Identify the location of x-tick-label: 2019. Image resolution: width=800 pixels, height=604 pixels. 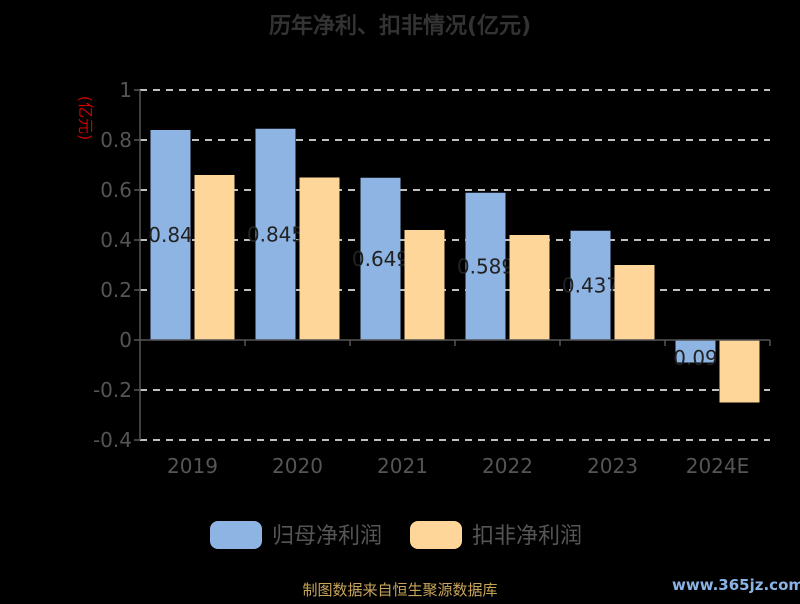
(192, 466).